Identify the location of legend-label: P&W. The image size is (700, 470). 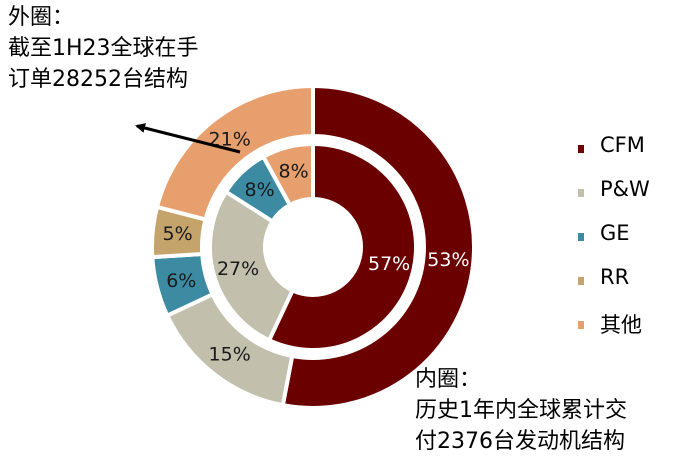
(625, 189).